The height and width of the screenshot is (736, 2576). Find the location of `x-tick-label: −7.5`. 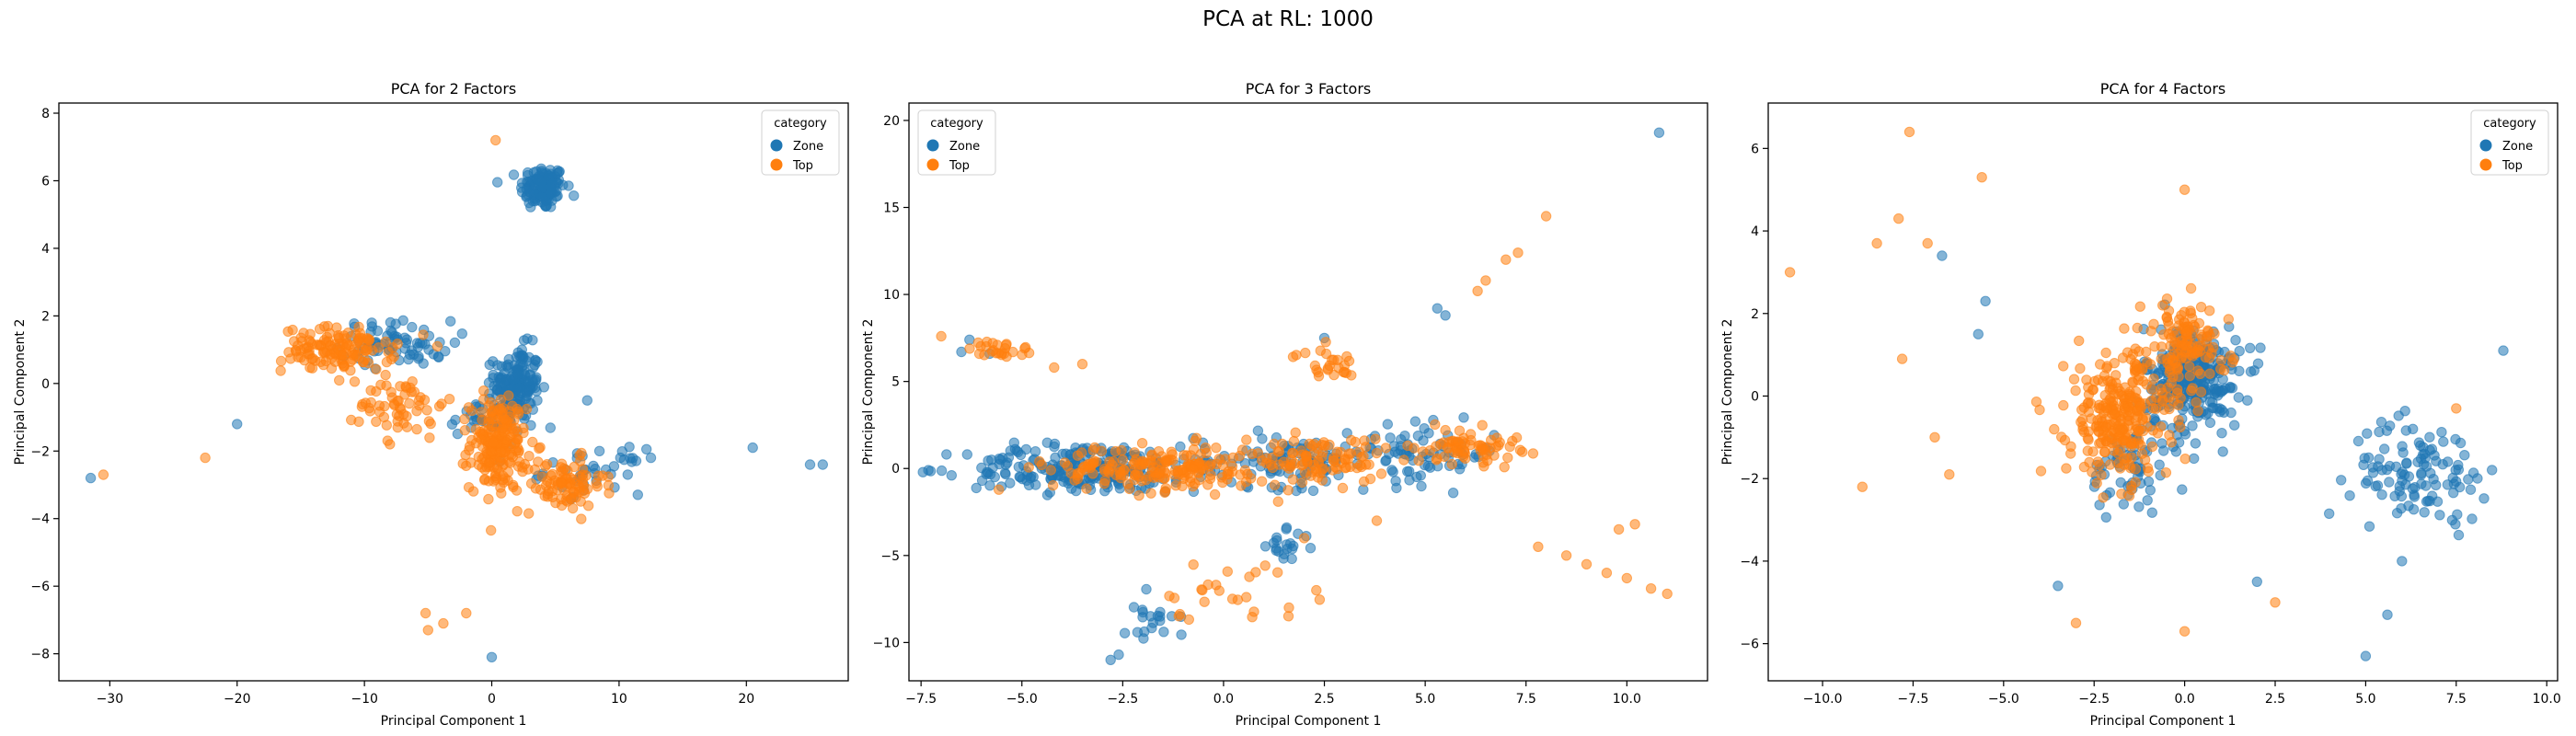

x-tick-label: −7.5 is located at coordinates (1913, 699).